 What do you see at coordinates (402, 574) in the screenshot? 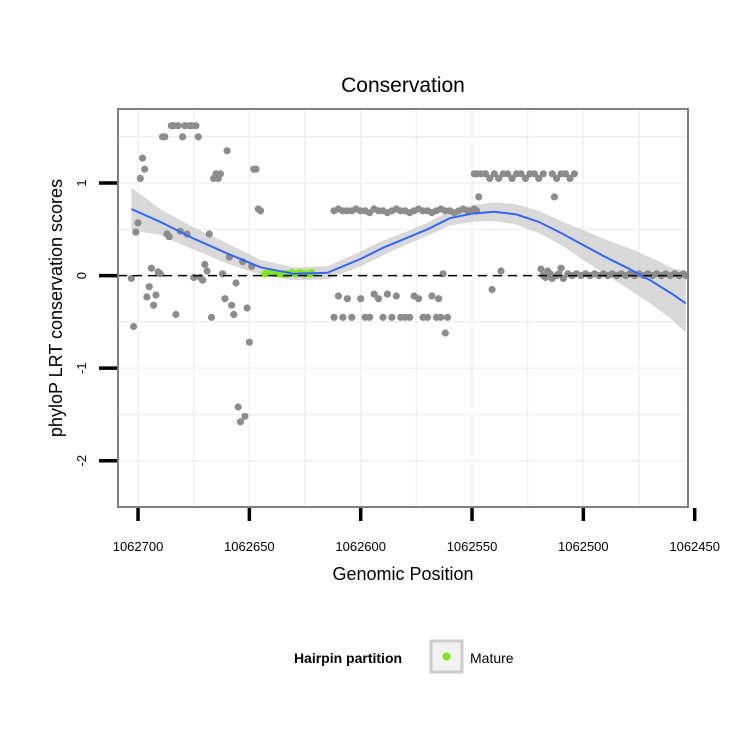
I see `x-axis-title: Genomic Position` at bounding box center [402, 574].